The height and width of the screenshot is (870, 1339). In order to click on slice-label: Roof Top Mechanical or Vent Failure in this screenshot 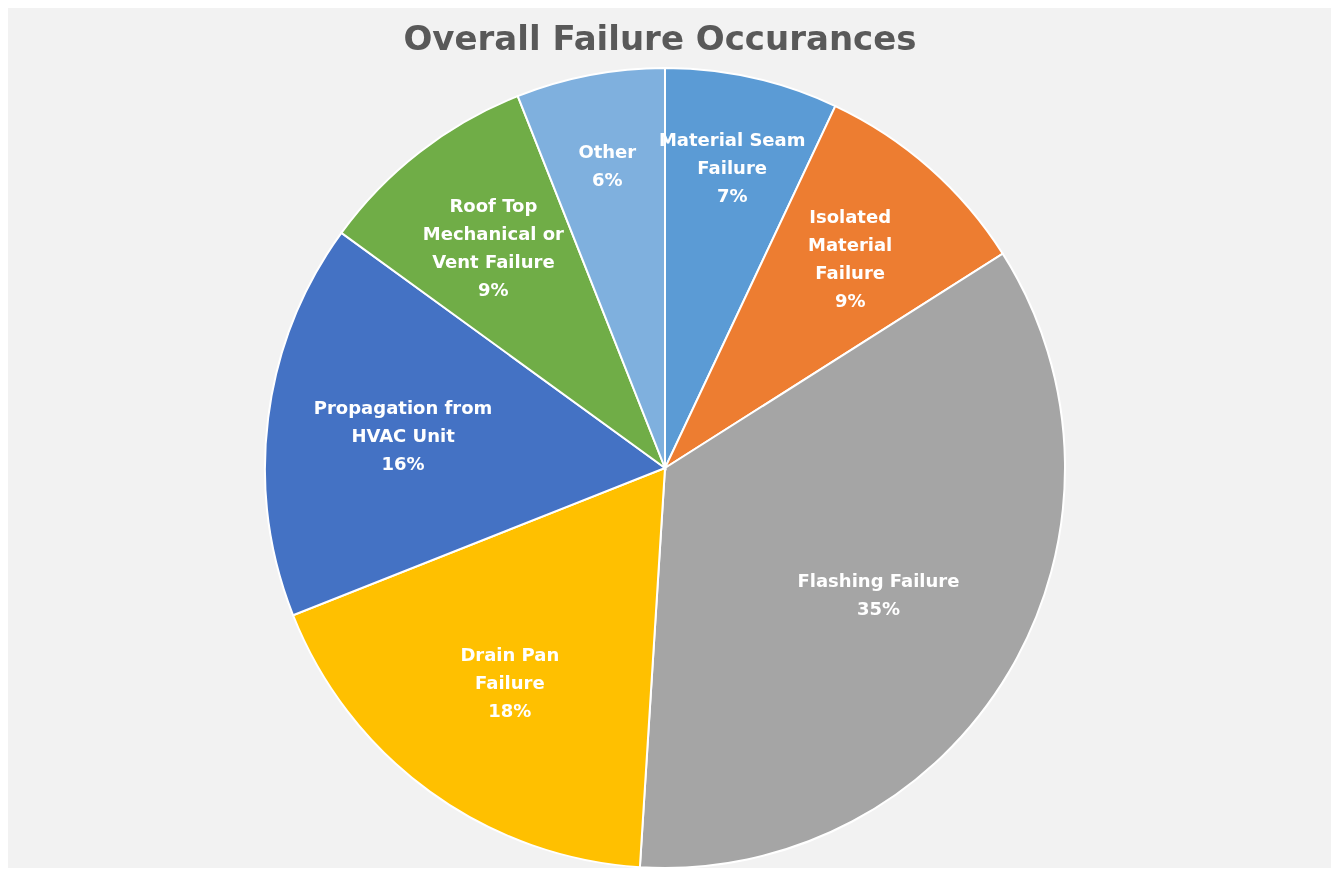, I will do `click(493, 233)`.